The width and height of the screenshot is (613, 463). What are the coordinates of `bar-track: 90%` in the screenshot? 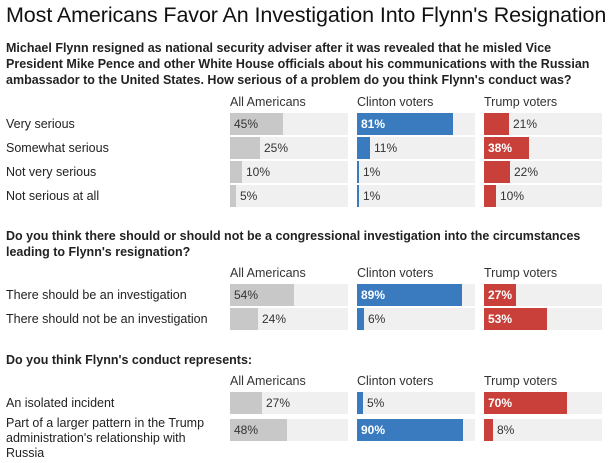 It's located at (416, 430).